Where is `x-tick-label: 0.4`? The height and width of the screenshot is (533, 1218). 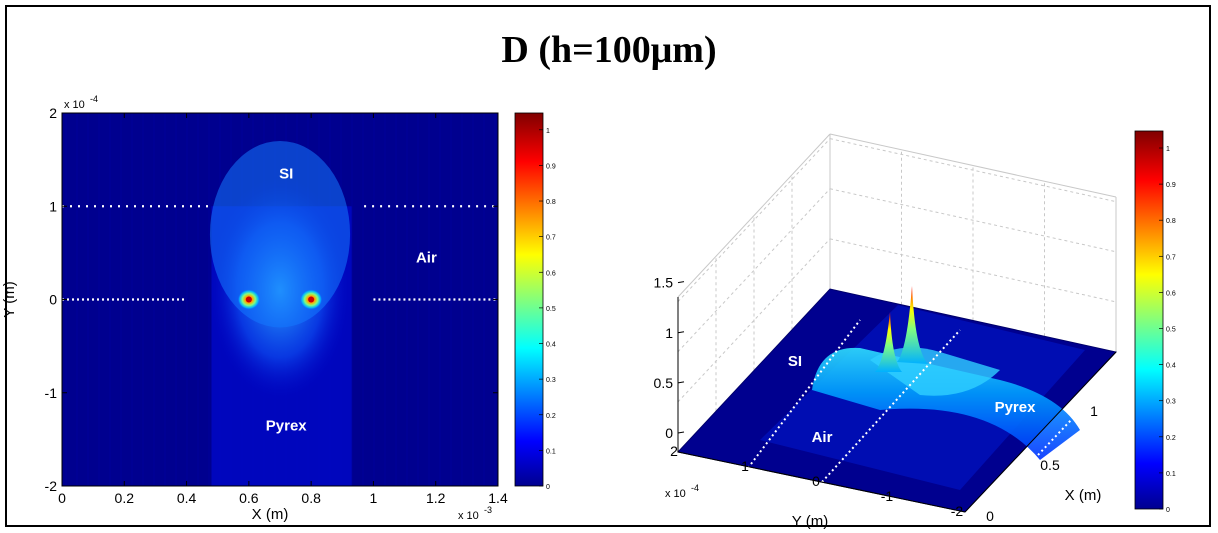
x-tick-label: 0.4 is located at coordinates (187, 498).